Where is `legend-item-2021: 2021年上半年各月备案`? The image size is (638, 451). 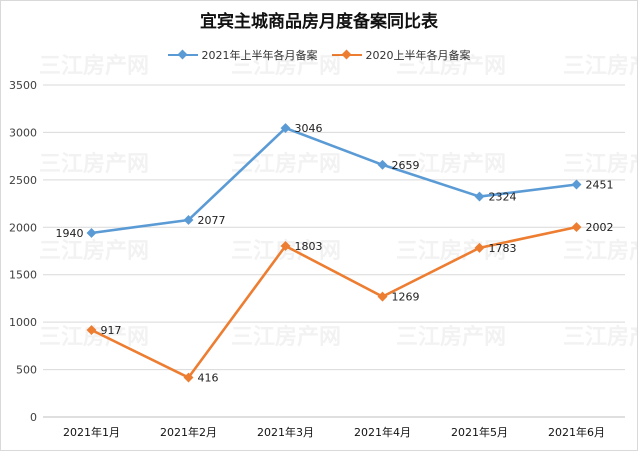
legend-item-2021: 2021年上半年各月备案 is located at coordinates (242, 55).